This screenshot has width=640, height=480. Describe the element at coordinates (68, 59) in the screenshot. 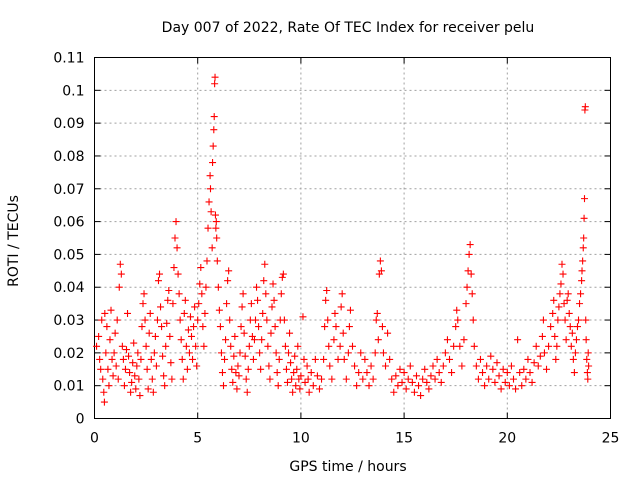

I see `y-tick-label: 0.11` at that location.